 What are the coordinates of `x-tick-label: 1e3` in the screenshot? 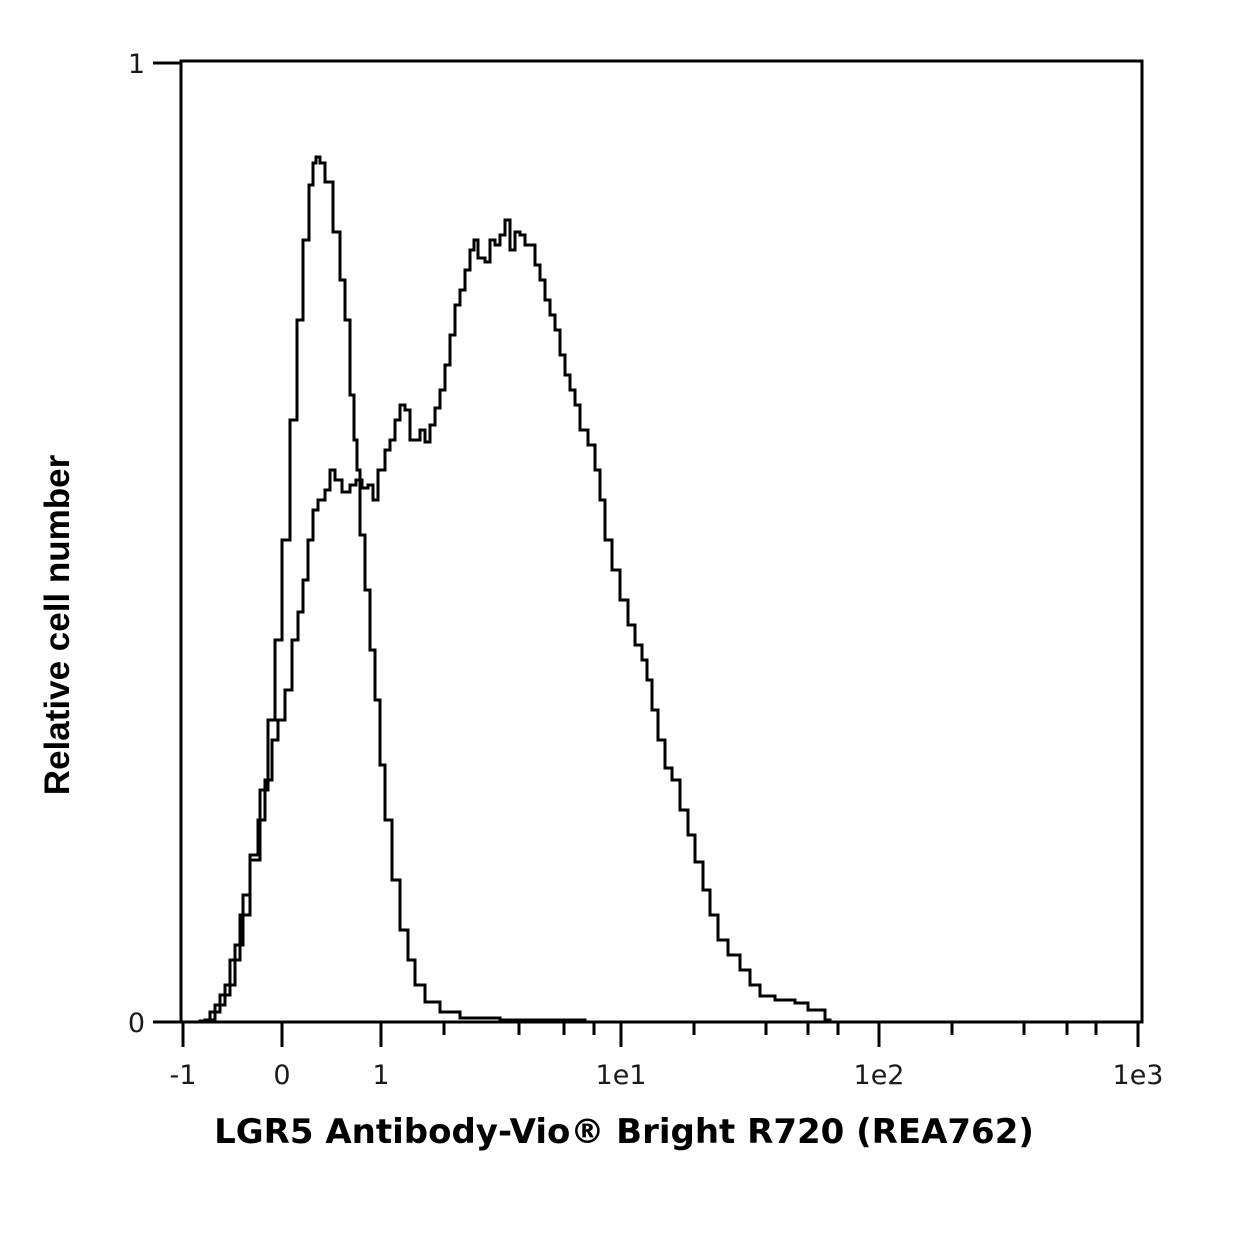 It's located at (1138, 1075).